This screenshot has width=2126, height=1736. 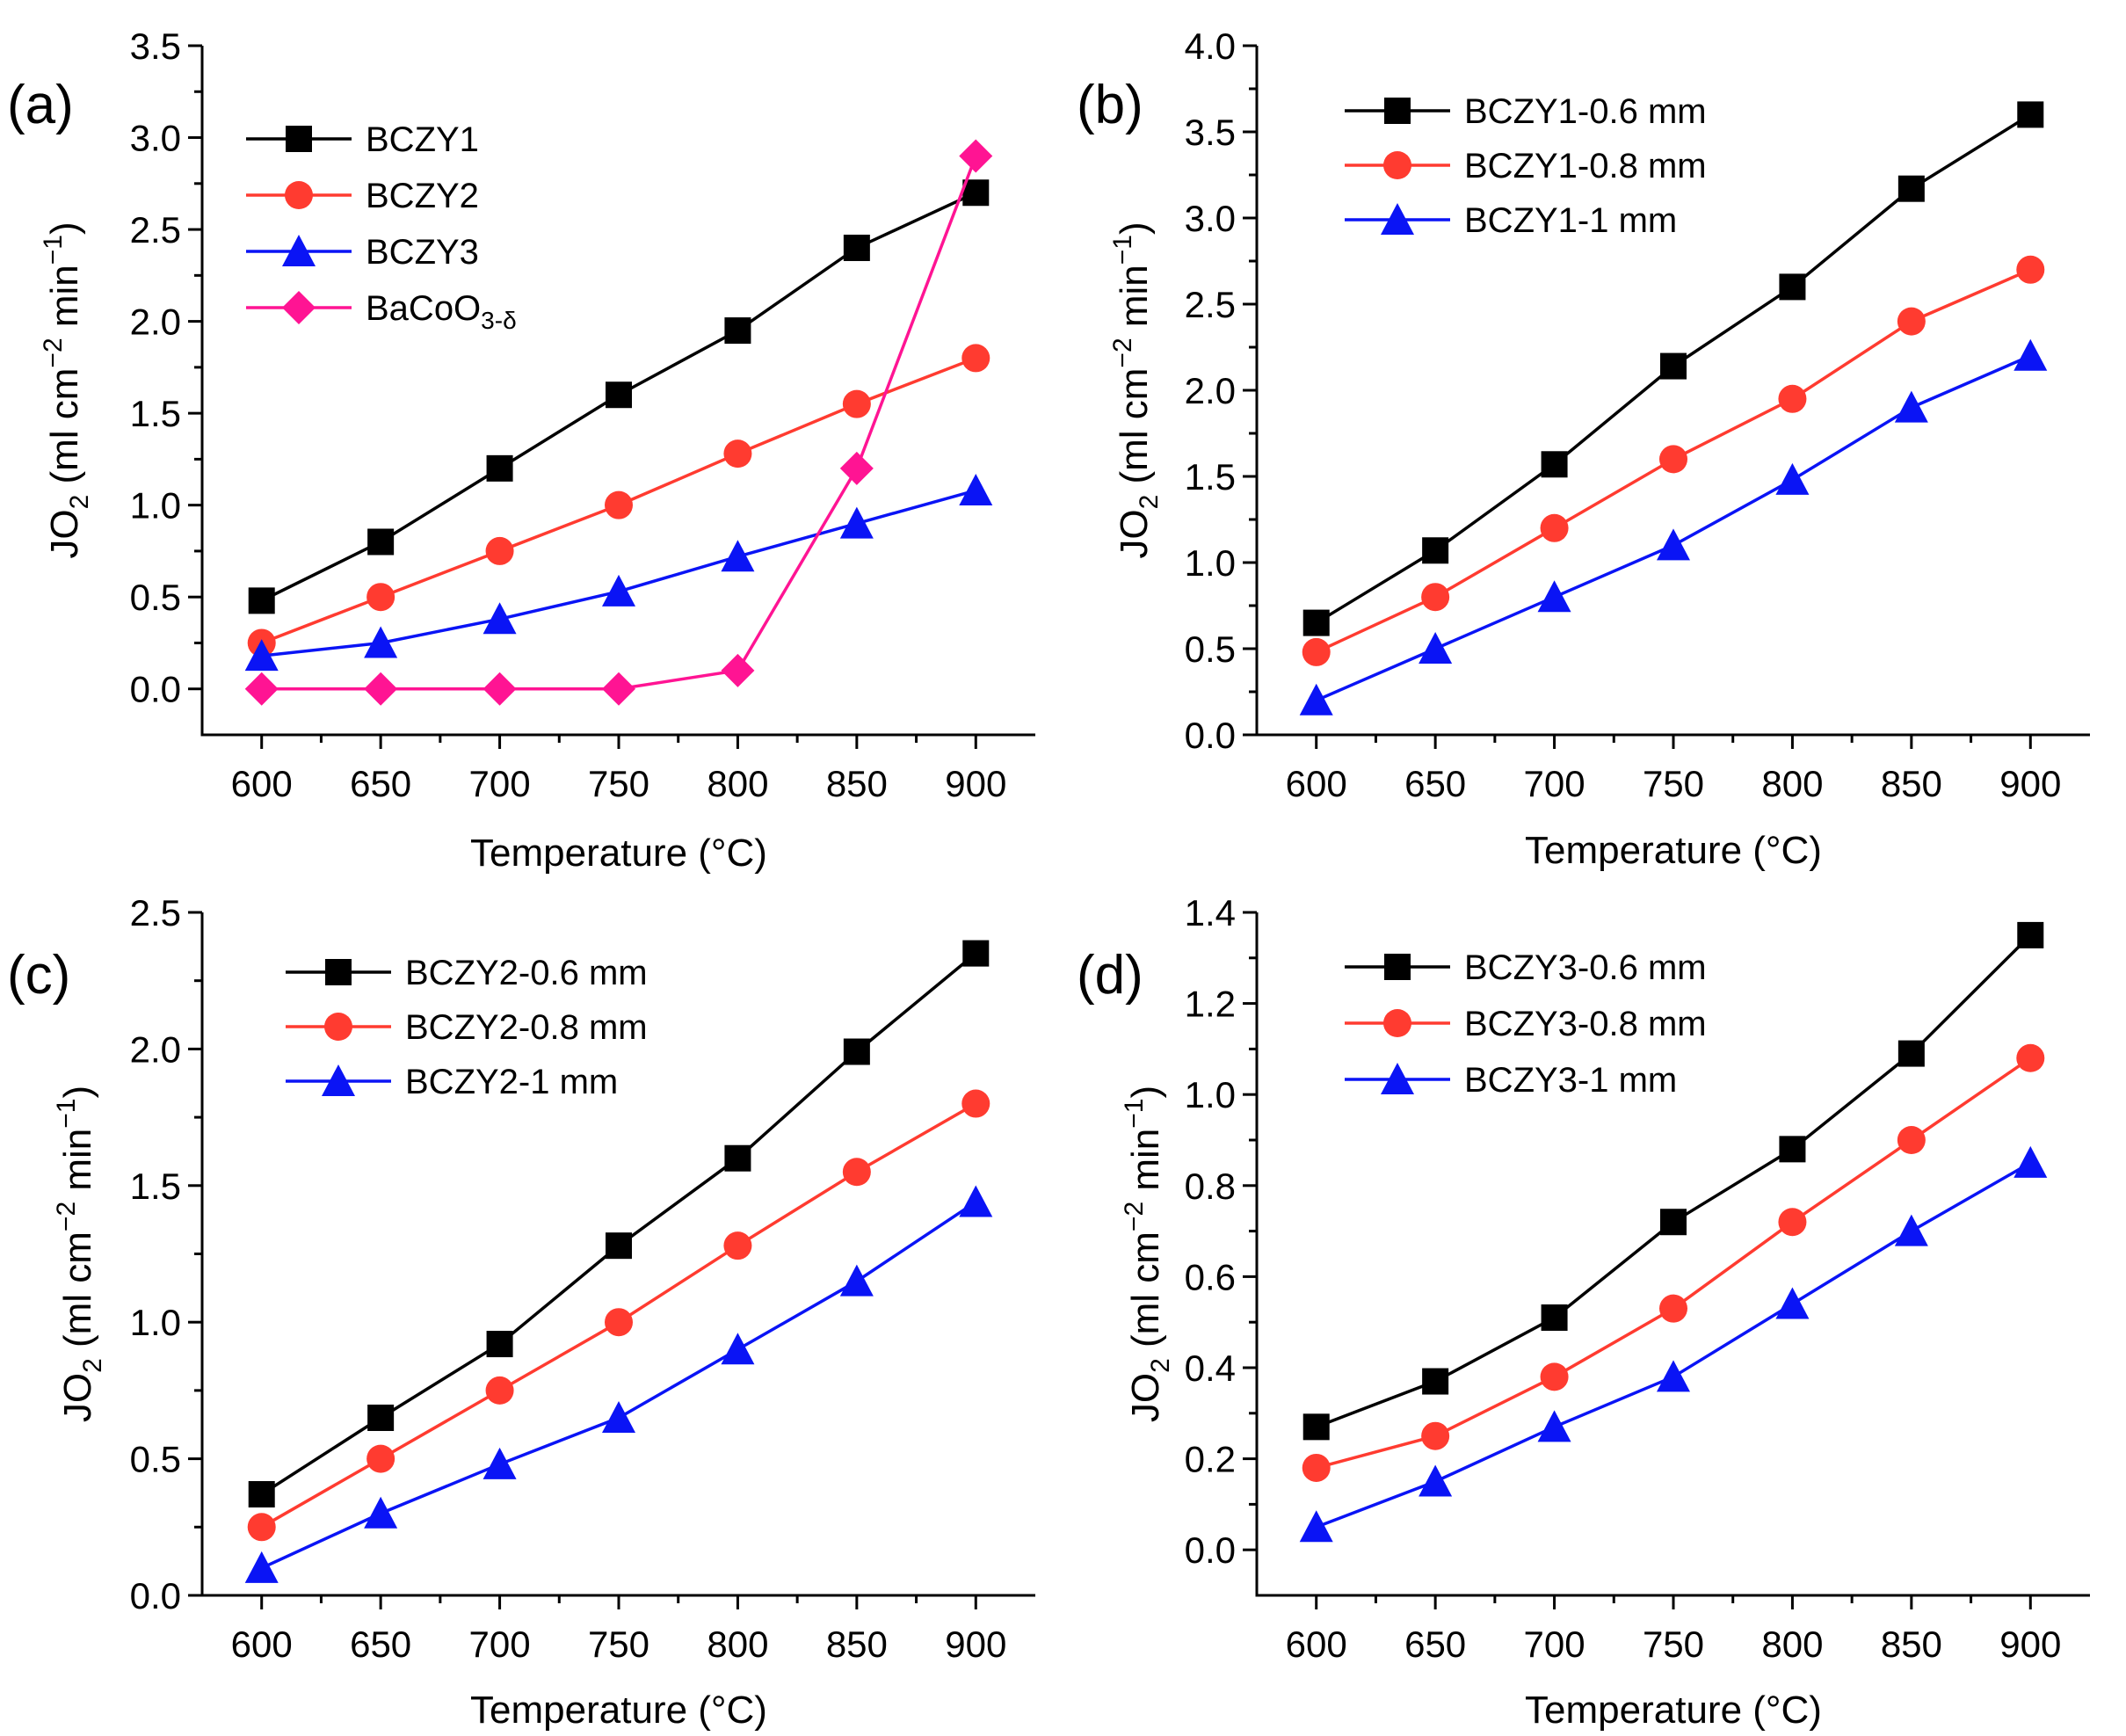 What do you see at coordinates (1570, 1080) in the screenshot?
I see `legend-label: BCZY3-1 mm` at bounding box center [1570, 1080].